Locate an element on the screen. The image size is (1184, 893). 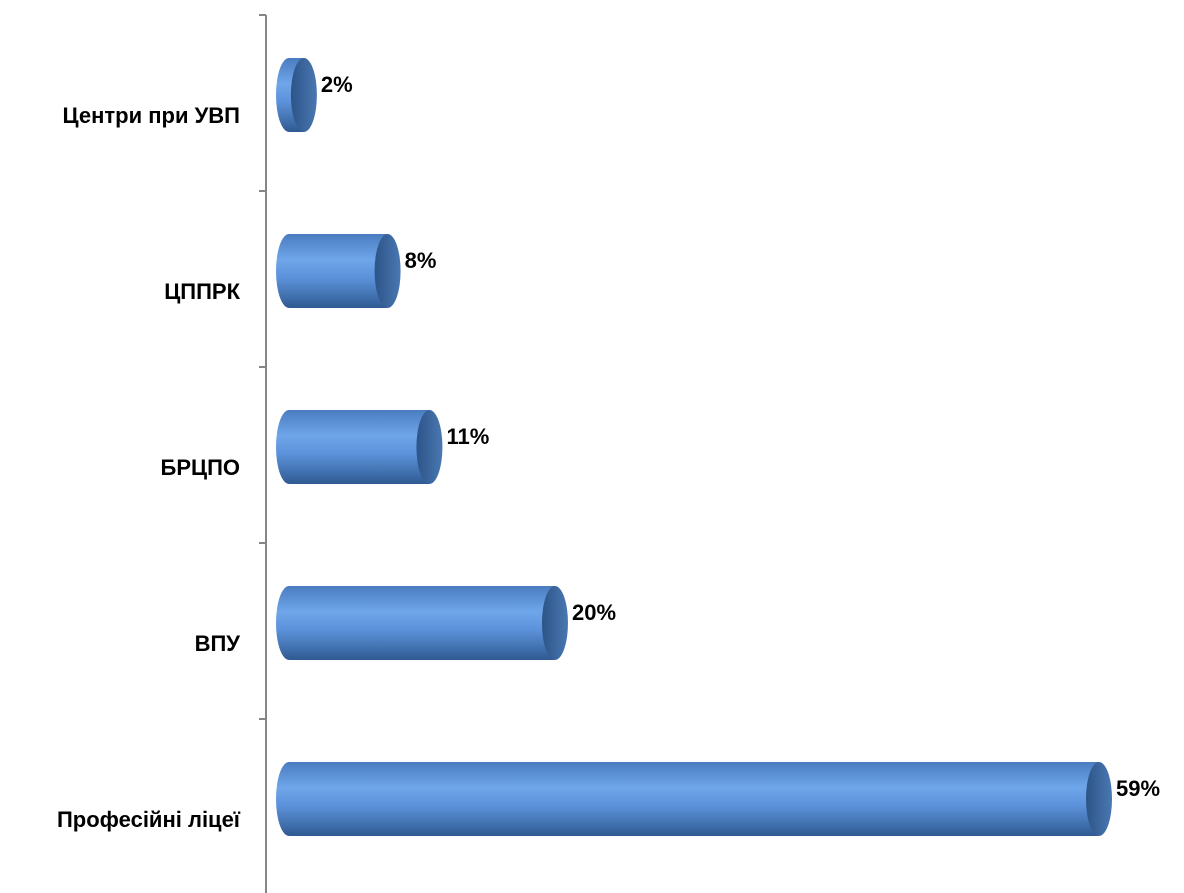
category-label: ВПУ is located at coordinates (218, 643).